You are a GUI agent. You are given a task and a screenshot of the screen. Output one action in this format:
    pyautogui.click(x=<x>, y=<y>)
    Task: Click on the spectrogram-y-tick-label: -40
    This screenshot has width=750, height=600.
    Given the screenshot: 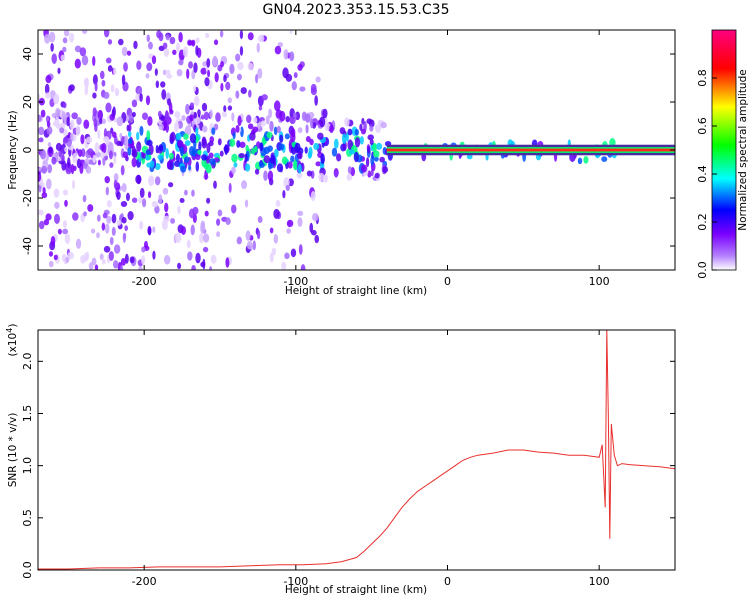 What is the action you would take?
    pyautogui.click(x=27, y=246)
    